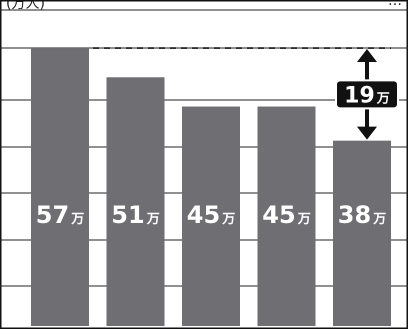  Describe the element at coordinates (362, 215) in the screenshot. I see `data-label-5: 38 万` at that location.